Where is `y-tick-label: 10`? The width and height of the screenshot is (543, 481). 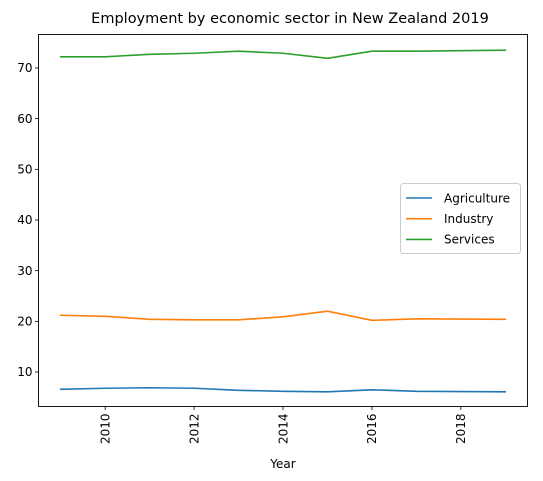 y-tick-label: 10 is located at coordinates (24, 372).